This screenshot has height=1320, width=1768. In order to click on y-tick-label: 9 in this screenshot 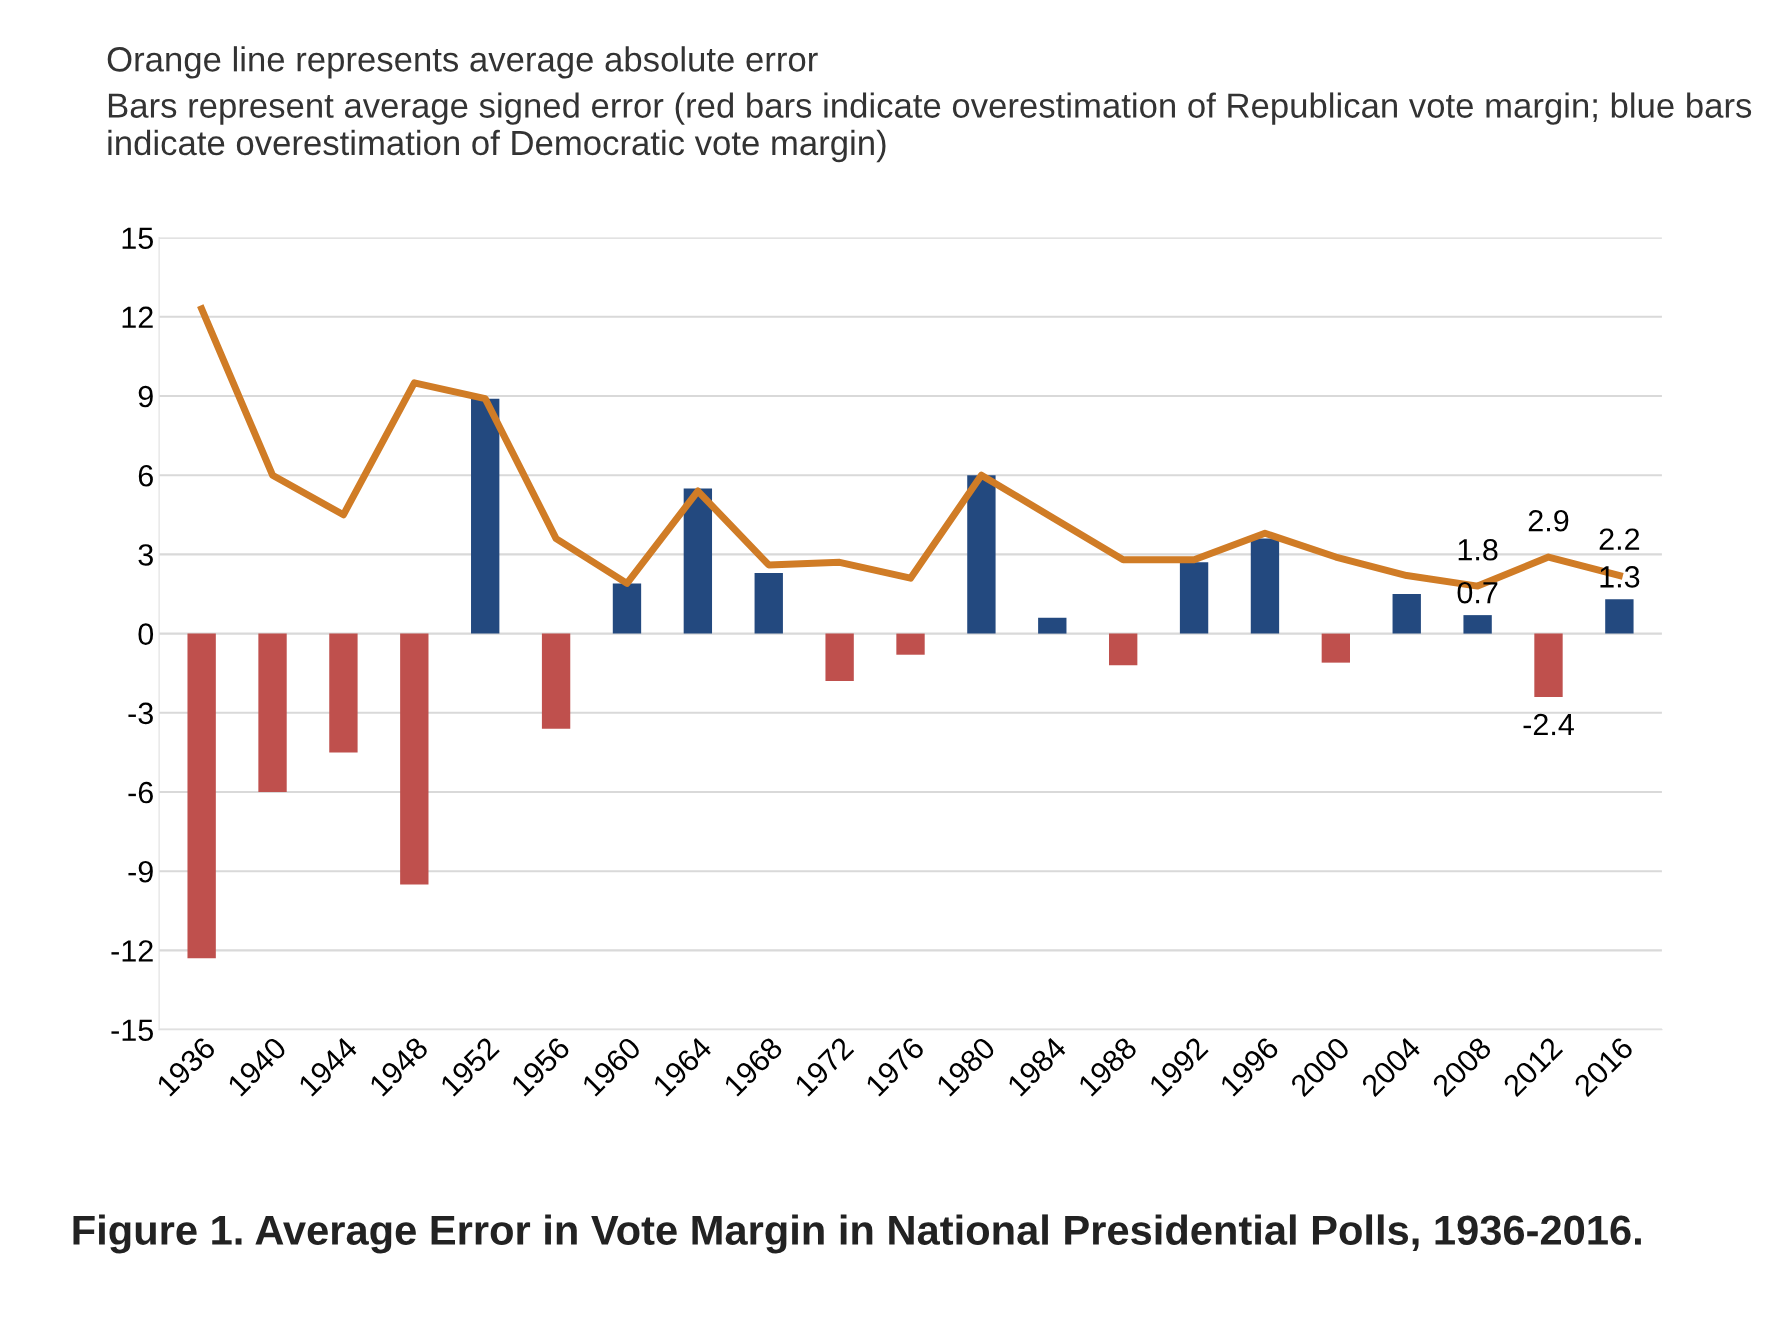, I will do `click(145, 396)`.